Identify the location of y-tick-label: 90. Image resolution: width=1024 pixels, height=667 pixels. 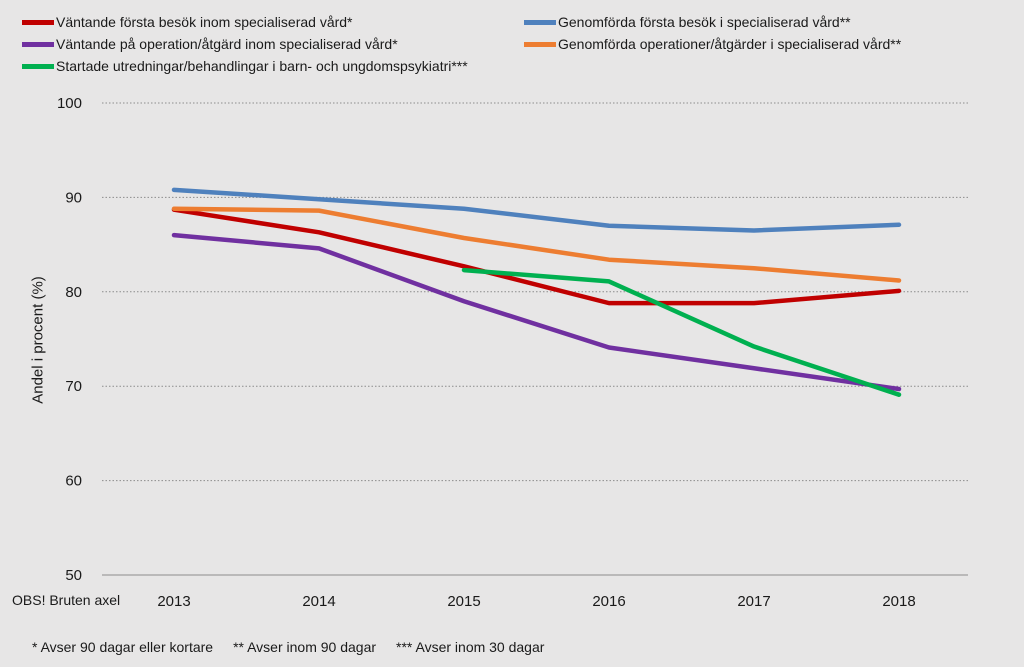
(73, 197).